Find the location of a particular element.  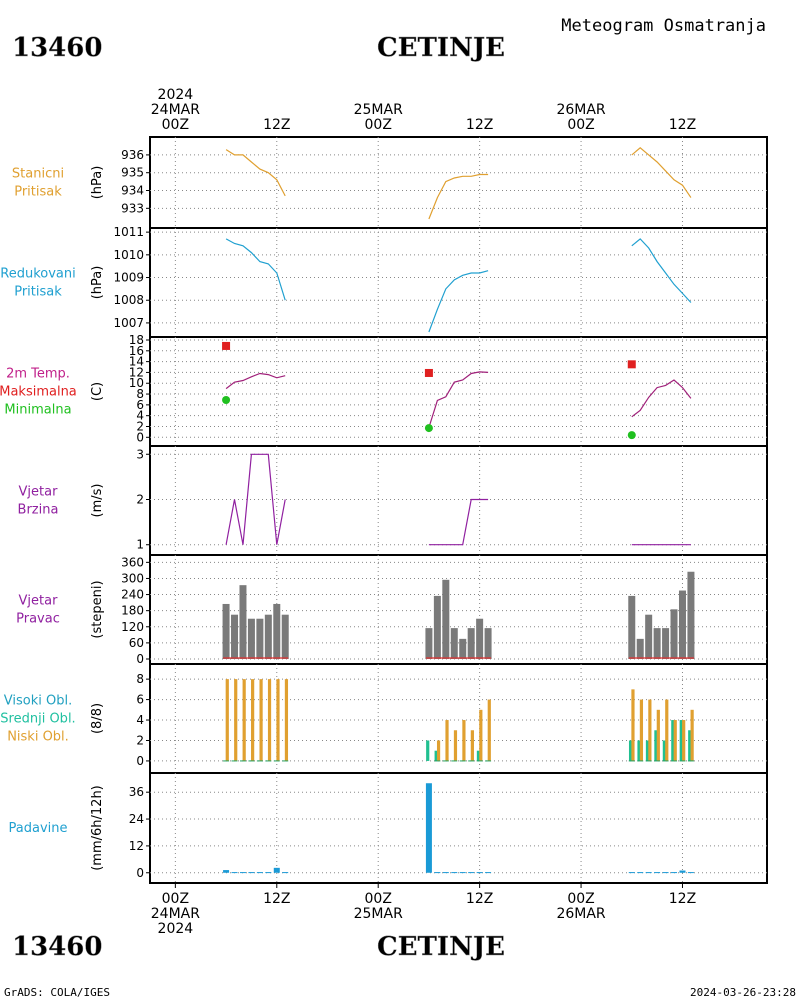

panel-label: Niski Obl. is located at coordinates (38, 737).